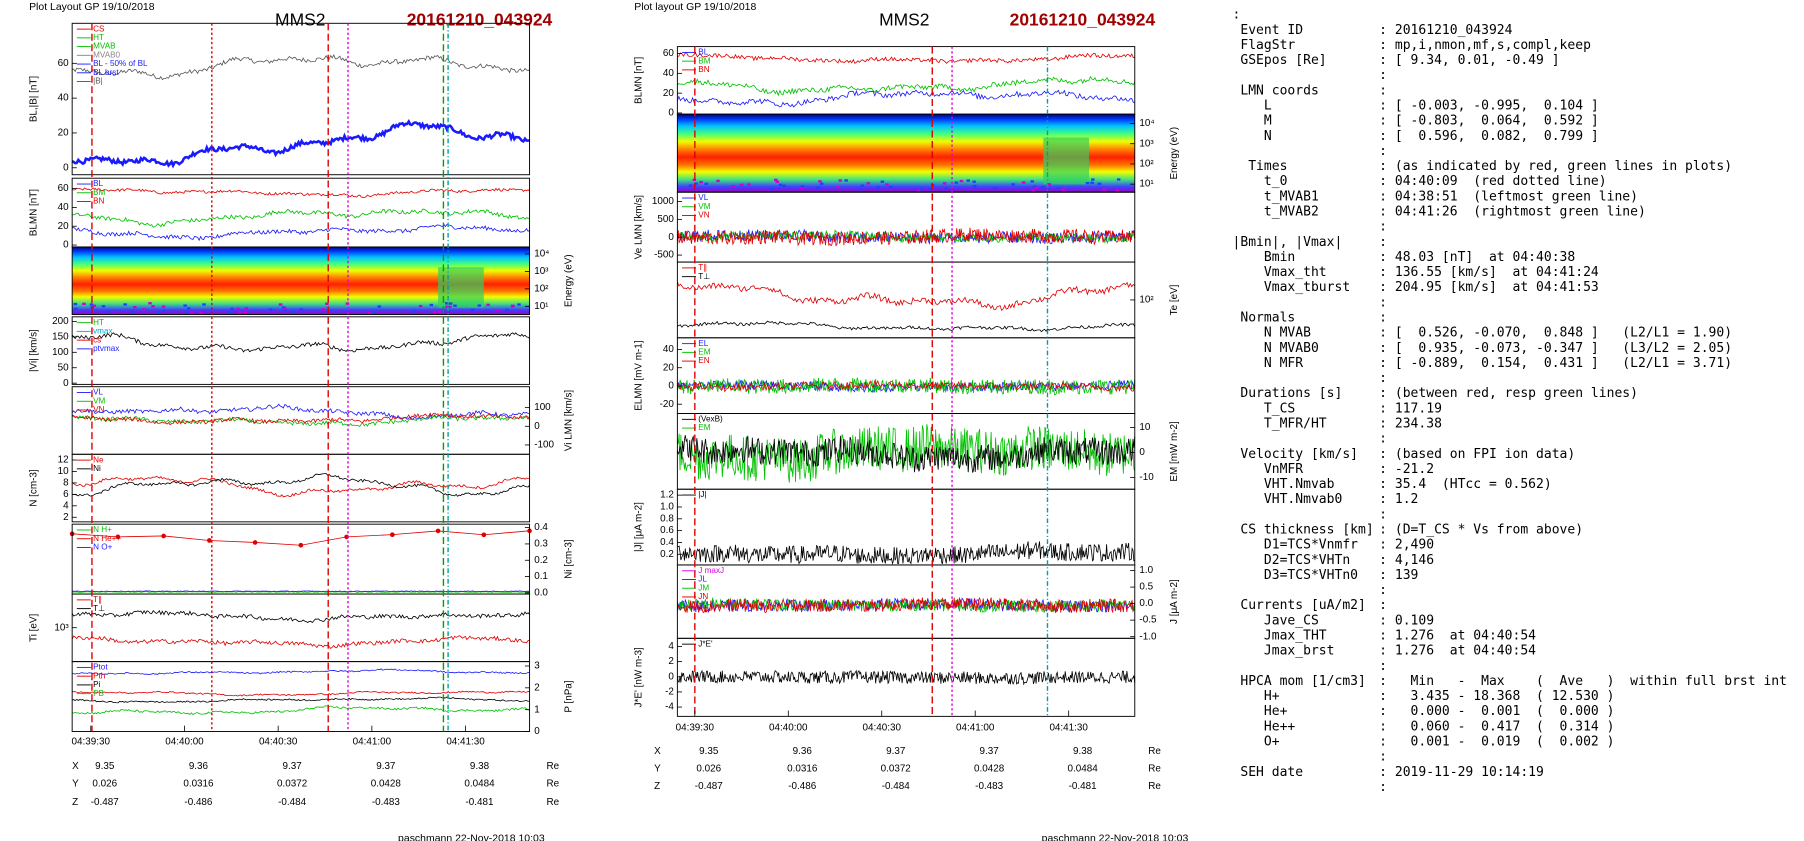  Describe the element at coordinates (75, 766) in the screenshot. I see `coord-label: X` at that location.